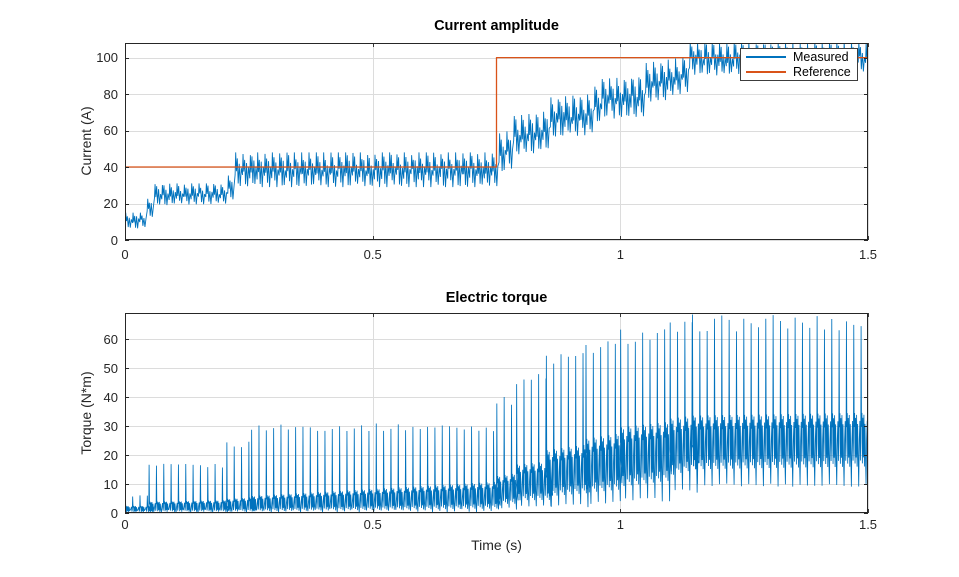 Image resolution: width=959 pixels, height=577 pixels. I want to click on legend-line-measured-icon, so click(766, 57).